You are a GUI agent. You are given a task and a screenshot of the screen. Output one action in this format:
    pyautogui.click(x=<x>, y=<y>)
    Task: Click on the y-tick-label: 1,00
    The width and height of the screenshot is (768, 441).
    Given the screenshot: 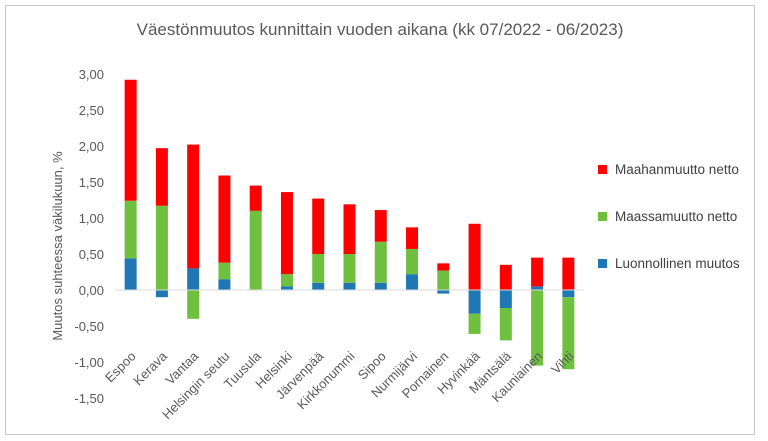 What is the action you would take?
    pyautogui.click(x=91, y=218)
    